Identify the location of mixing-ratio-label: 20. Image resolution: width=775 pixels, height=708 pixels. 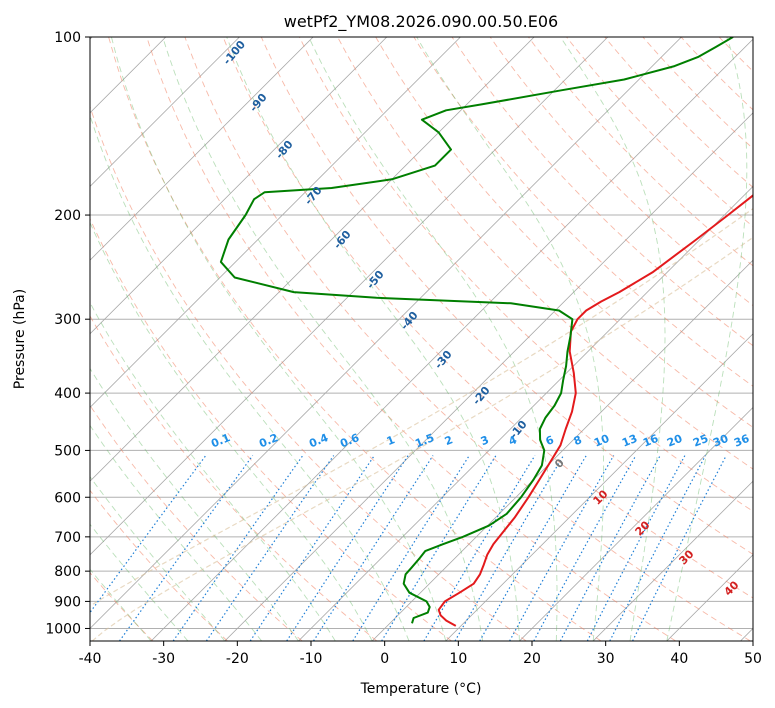
(674, 441).